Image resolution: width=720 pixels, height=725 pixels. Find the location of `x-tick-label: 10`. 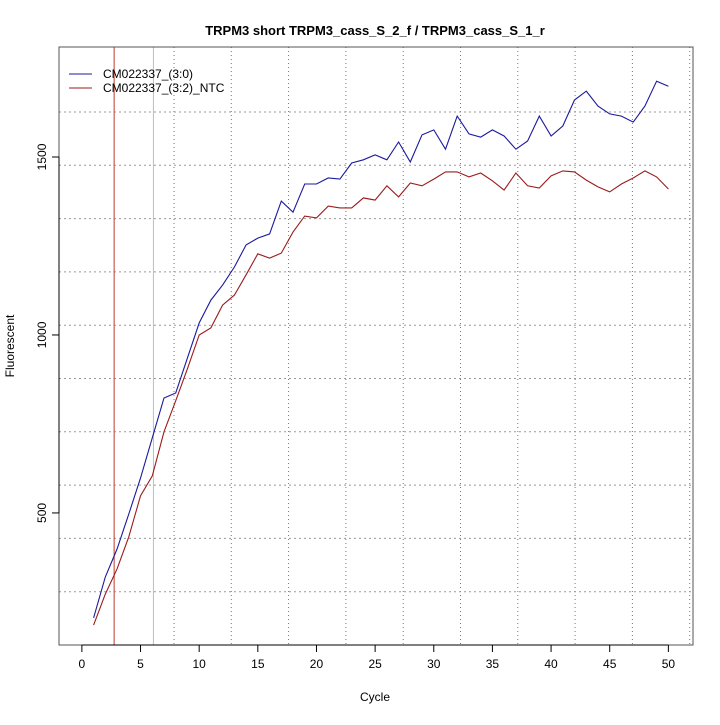

x-tick-label: 10 is located at coordinates (199, 664).